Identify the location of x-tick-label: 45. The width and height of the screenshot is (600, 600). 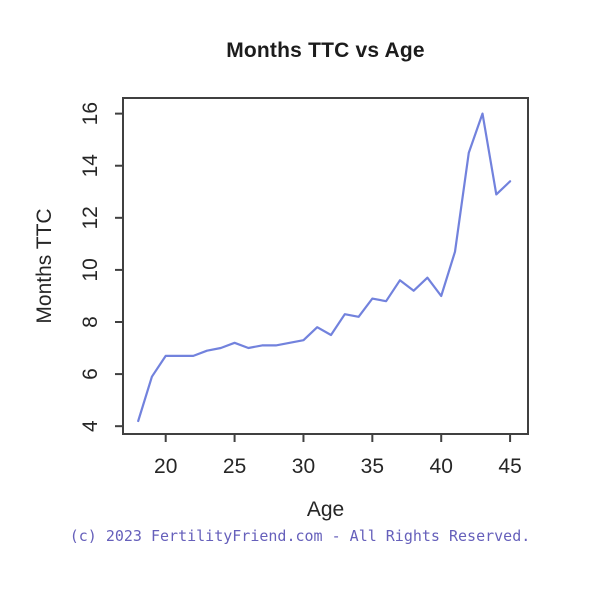
(509, 466).